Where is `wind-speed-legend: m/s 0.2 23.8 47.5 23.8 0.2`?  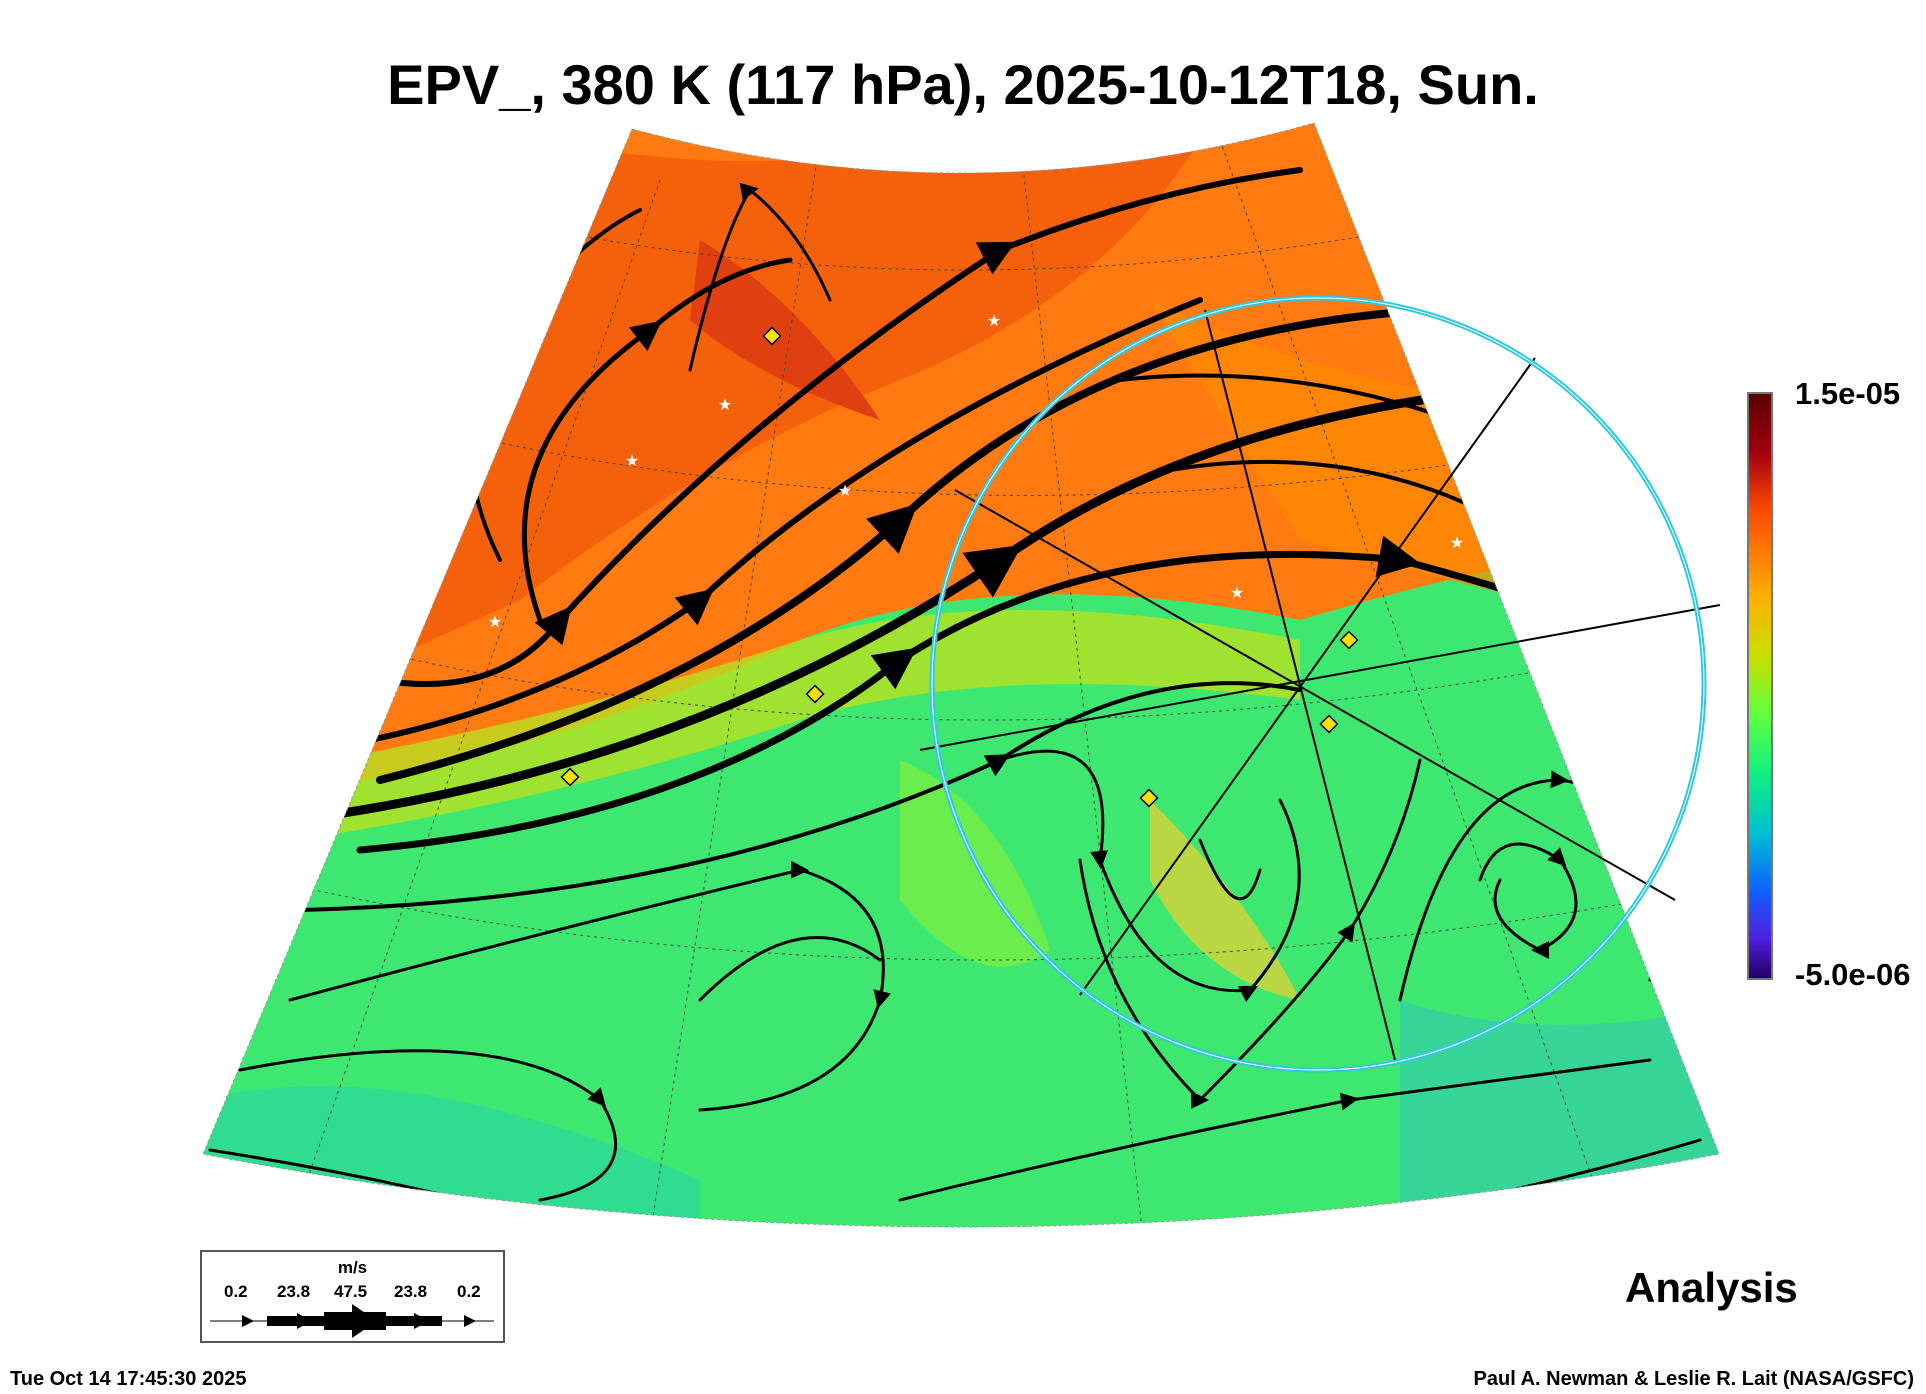 wind-speed-legend: m/s 0.2 23.8 47.5 23.8 0.2 is located at coordinates (352, 1296).